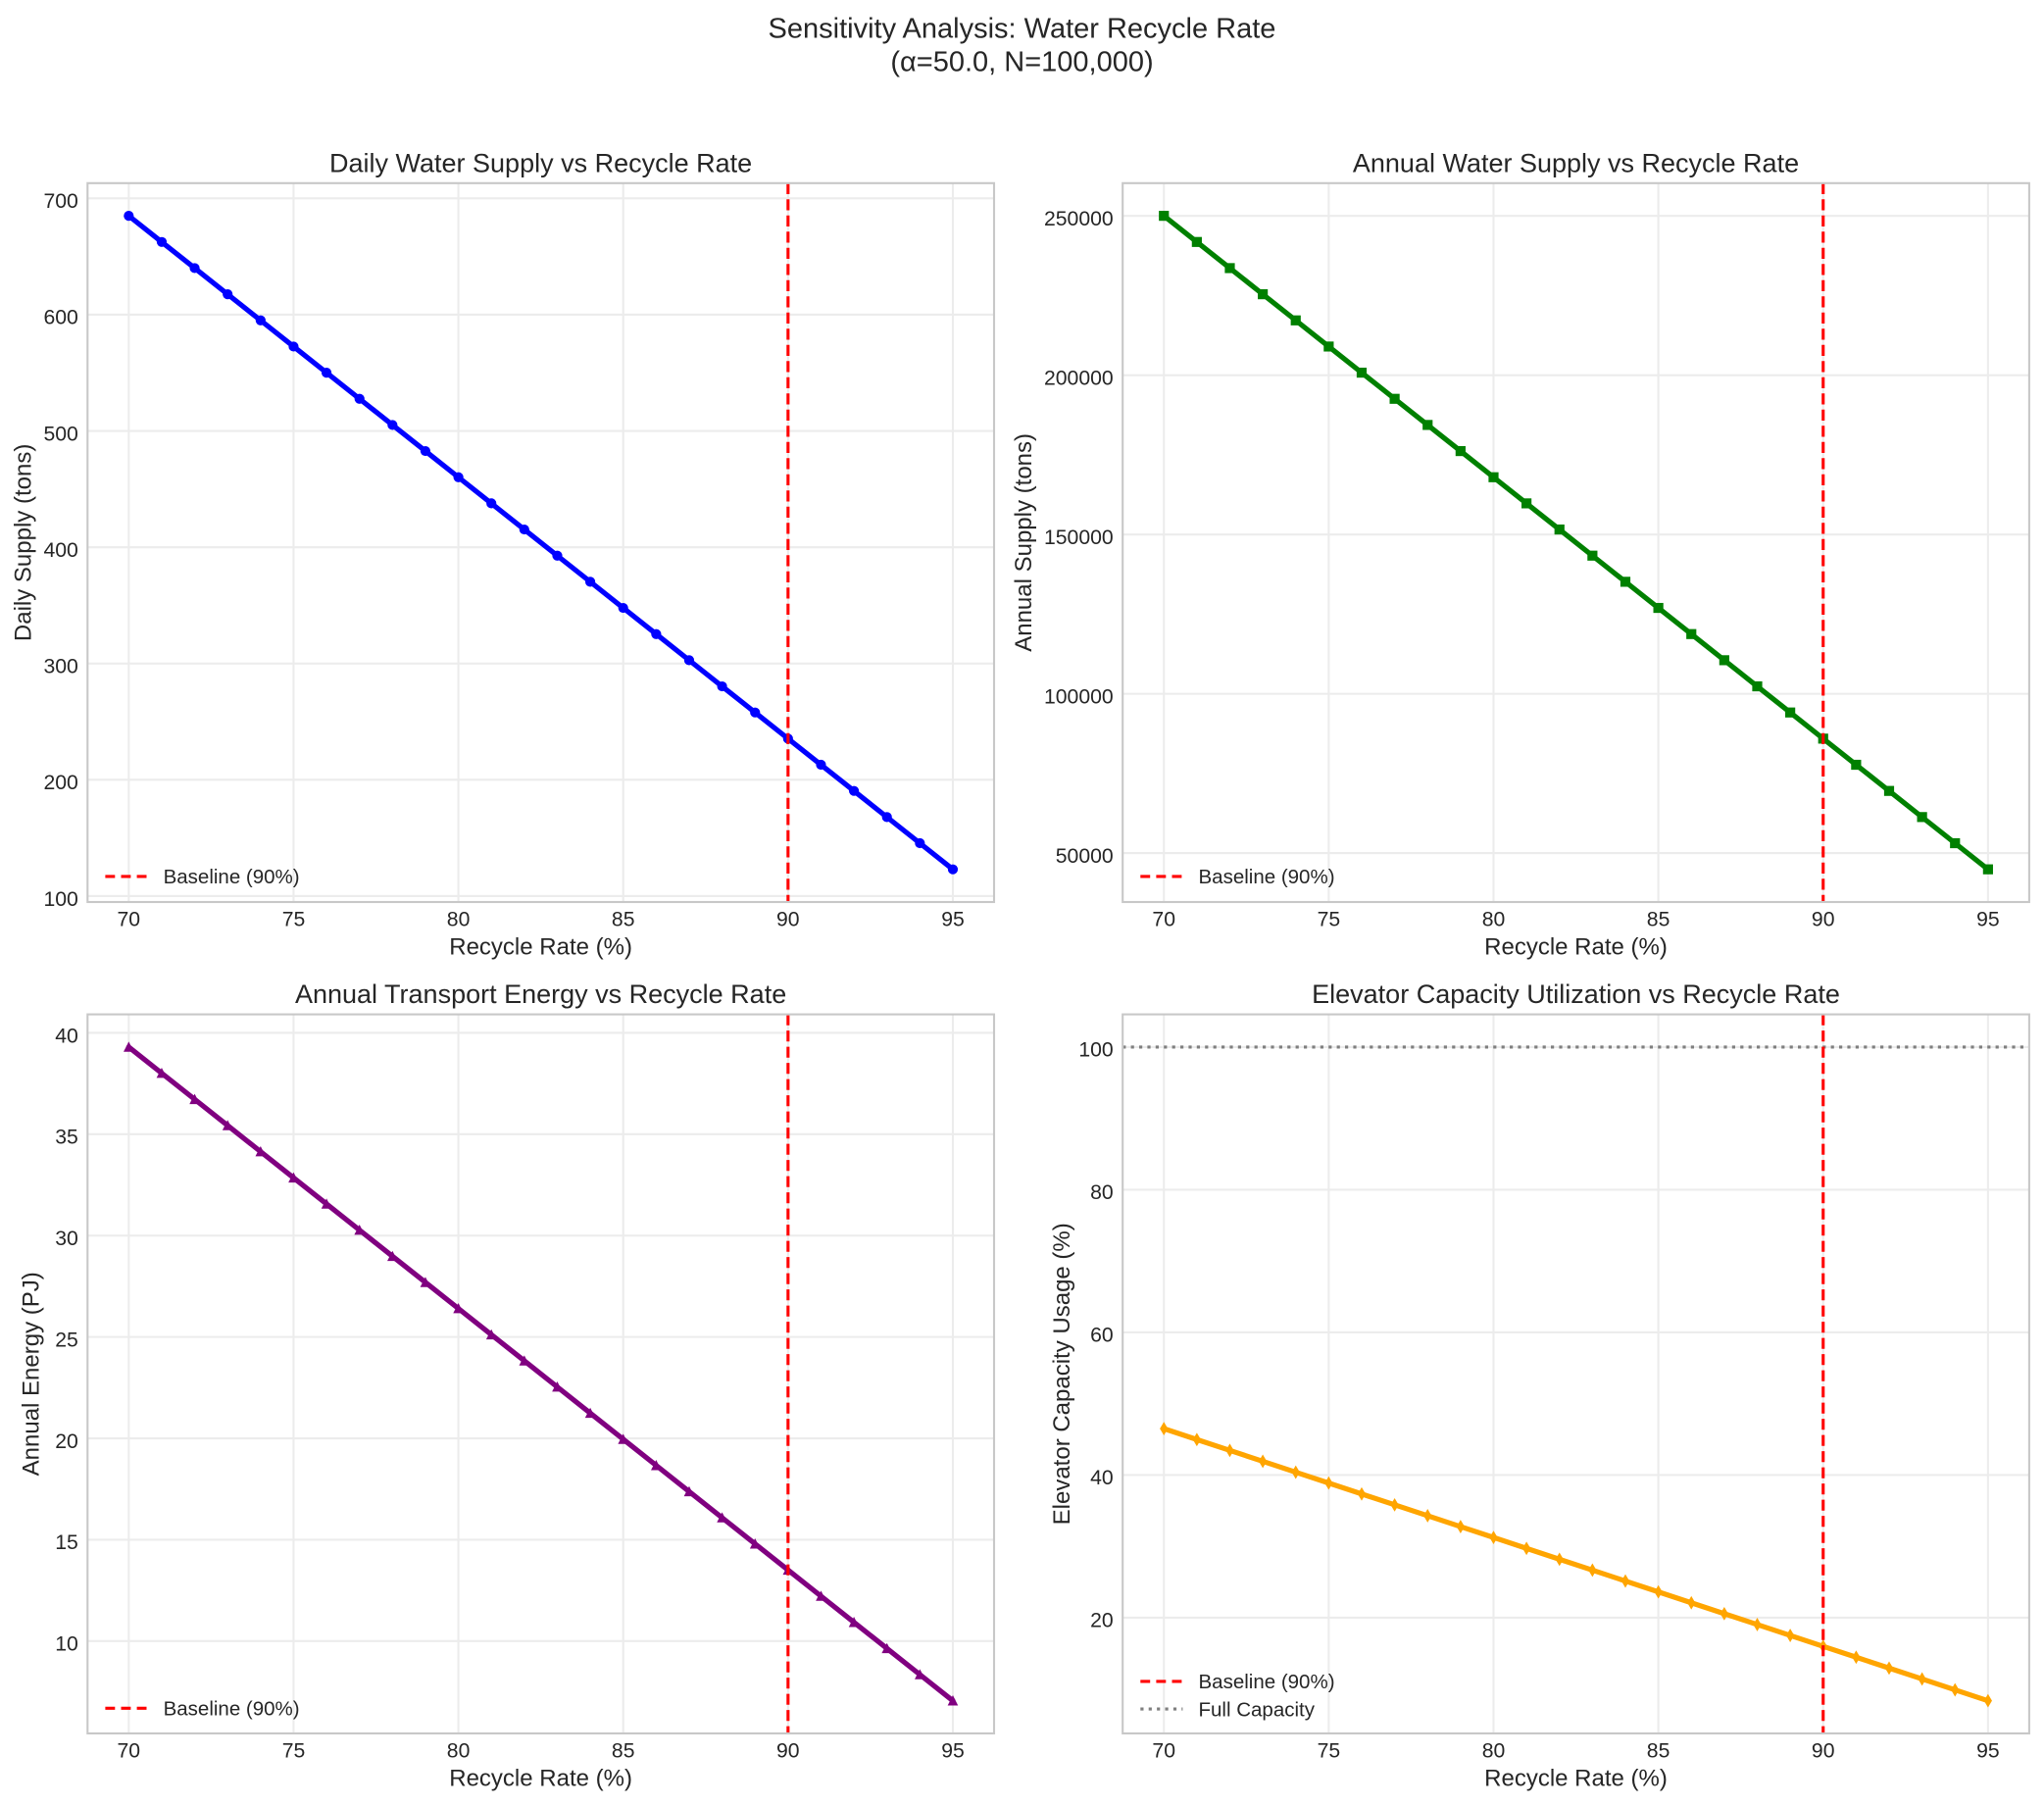  Describe the element at coordinates (60, 201) in the screenshot. I see `svg-text: 700` at that location.